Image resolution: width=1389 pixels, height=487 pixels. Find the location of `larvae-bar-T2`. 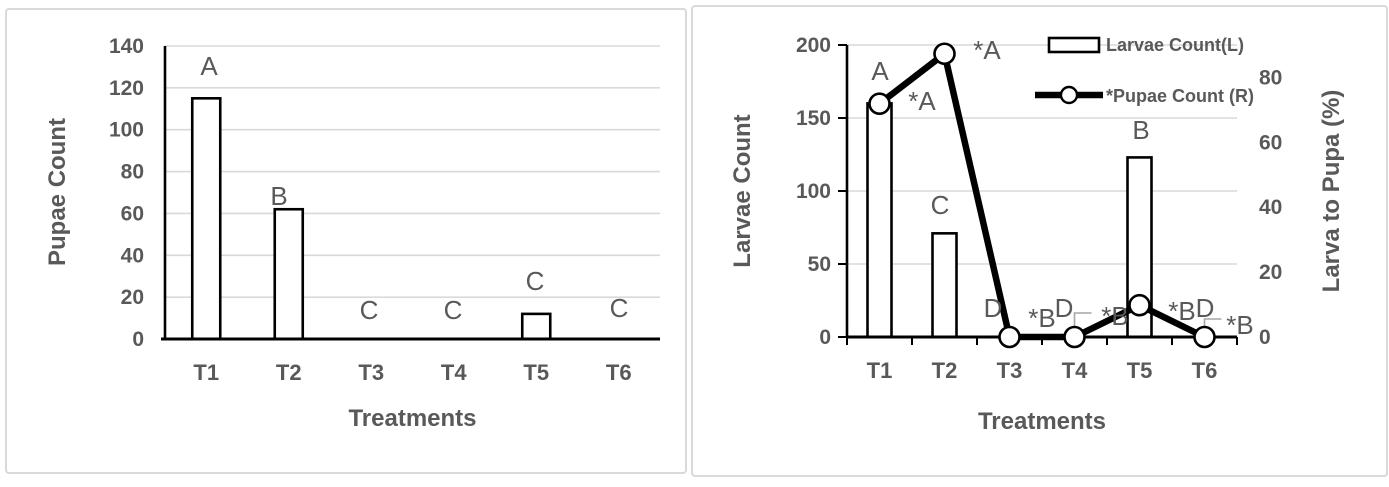

larvae-bar-T2 is located at coordinates (944, 285).